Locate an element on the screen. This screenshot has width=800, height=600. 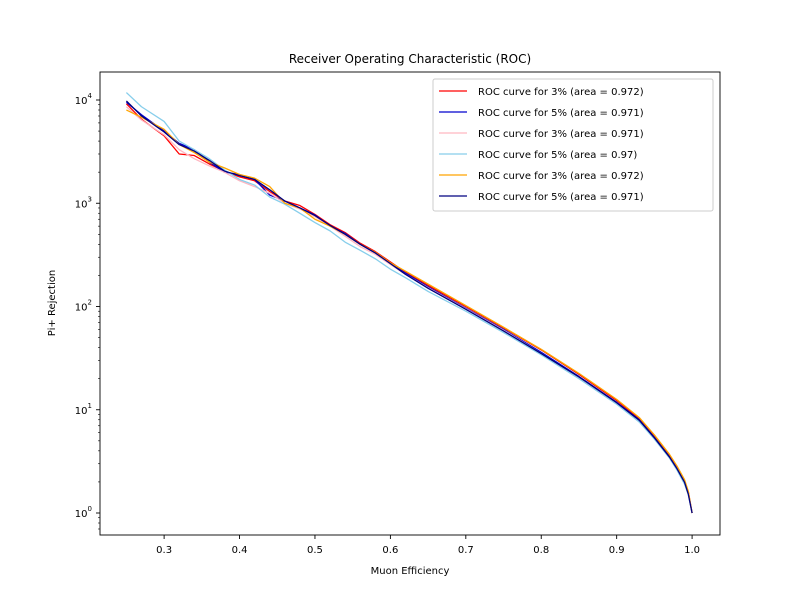
legend-label: ROC curve for 3% (area = 0.971) is located at coordinates (561, 134).